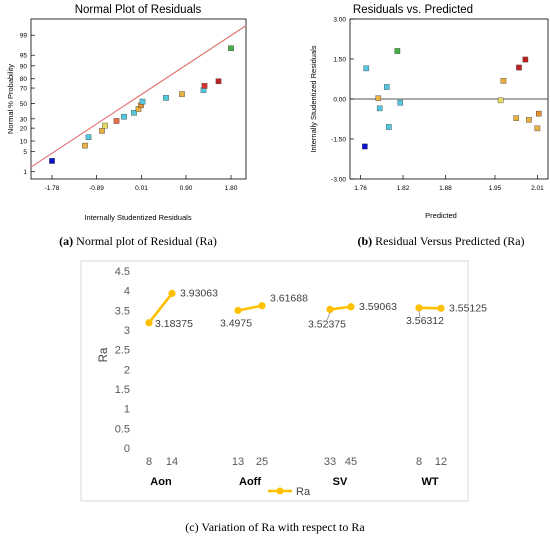  I want to click on ra-factor-label: Aon, so click(161, 482).